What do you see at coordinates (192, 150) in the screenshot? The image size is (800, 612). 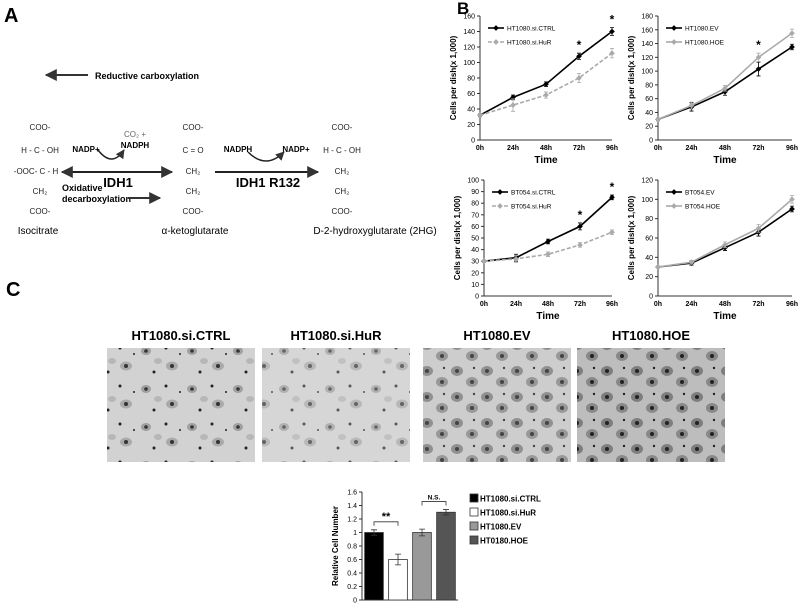 I see `formula: C = O` at bounding box center [192, 150].